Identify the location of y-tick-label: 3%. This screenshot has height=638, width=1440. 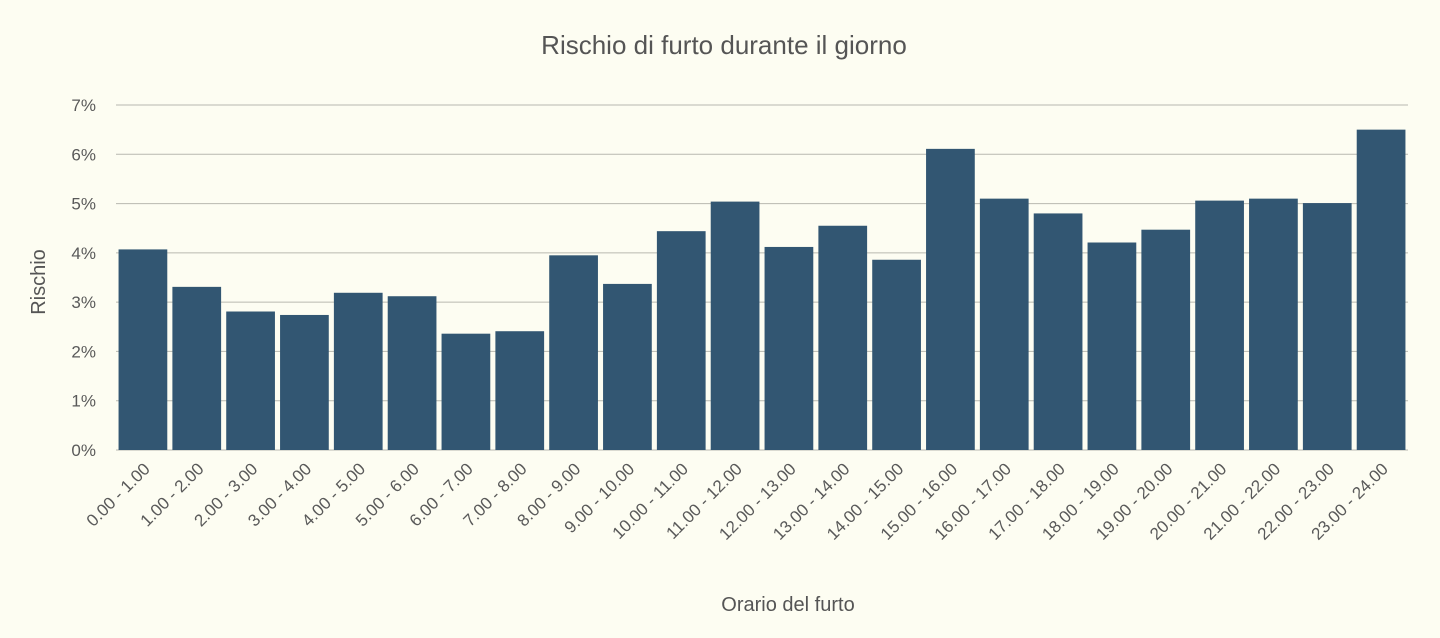
(83, 302).